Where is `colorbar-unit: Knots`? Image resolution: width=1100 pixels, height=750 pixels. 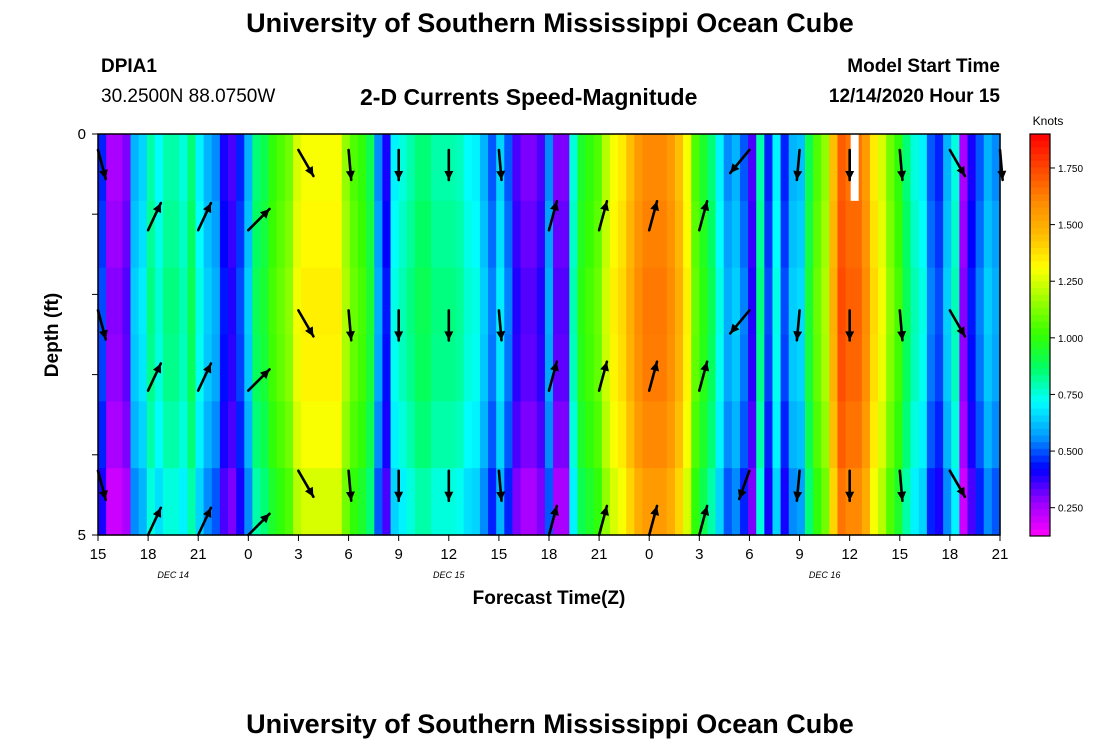
colorbar-unit: Knots is located at coordinates (1048, 121).